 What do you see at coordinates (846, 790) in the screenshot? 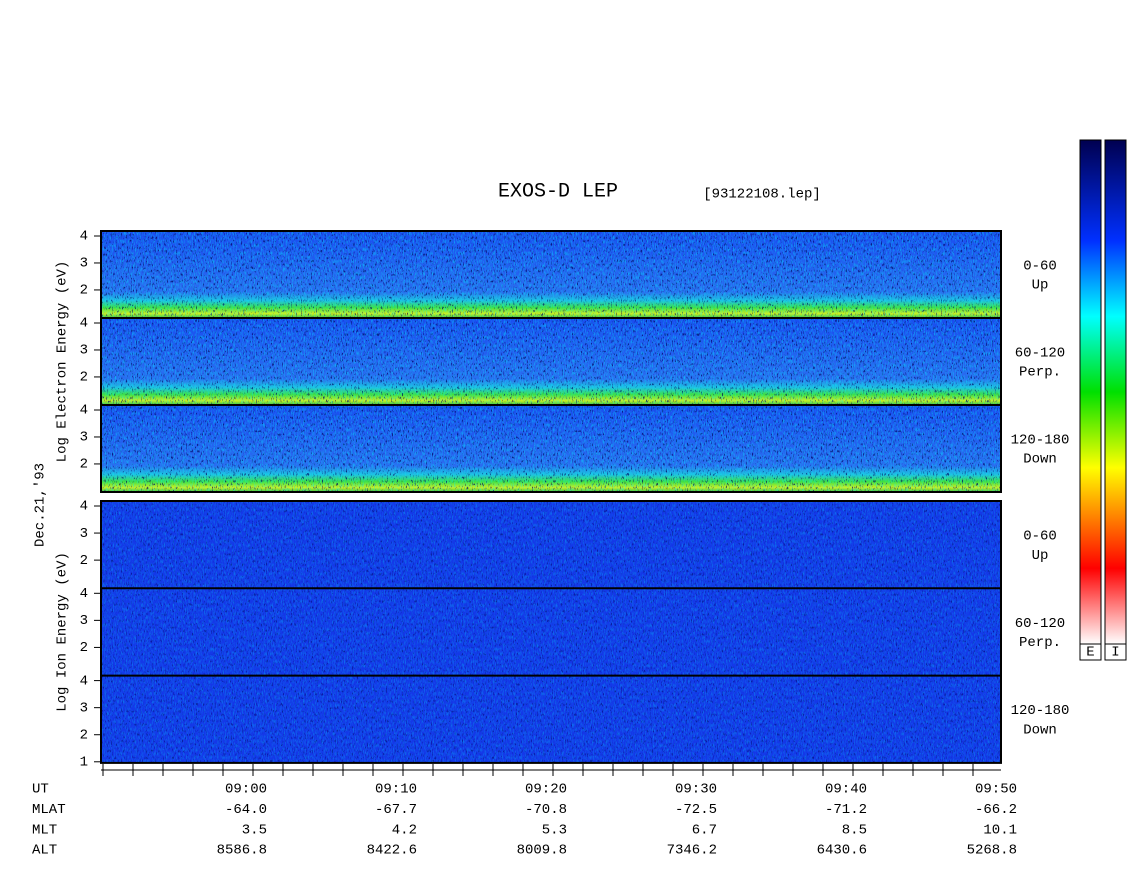
I see `row-value: 09:40` at bounding box center [846, 790].